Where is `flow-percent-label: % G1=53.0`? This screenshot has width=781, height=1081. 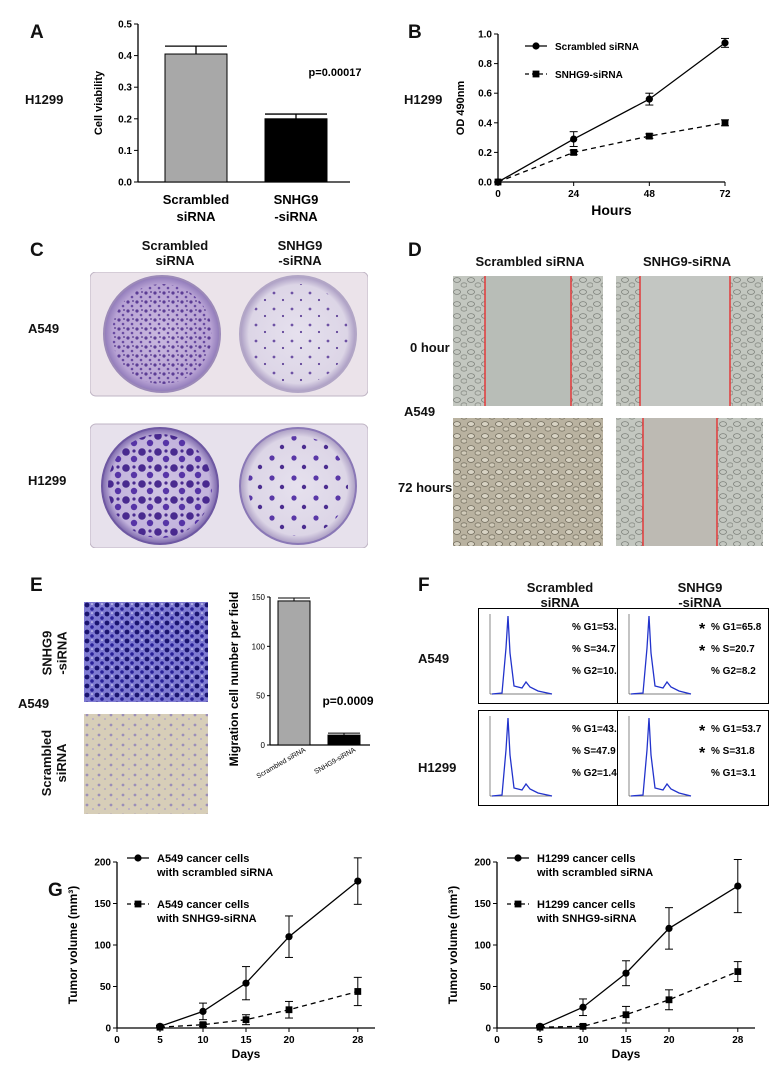
flow-percent-label: % G1=53.0 is located at coordinates (597, 627).